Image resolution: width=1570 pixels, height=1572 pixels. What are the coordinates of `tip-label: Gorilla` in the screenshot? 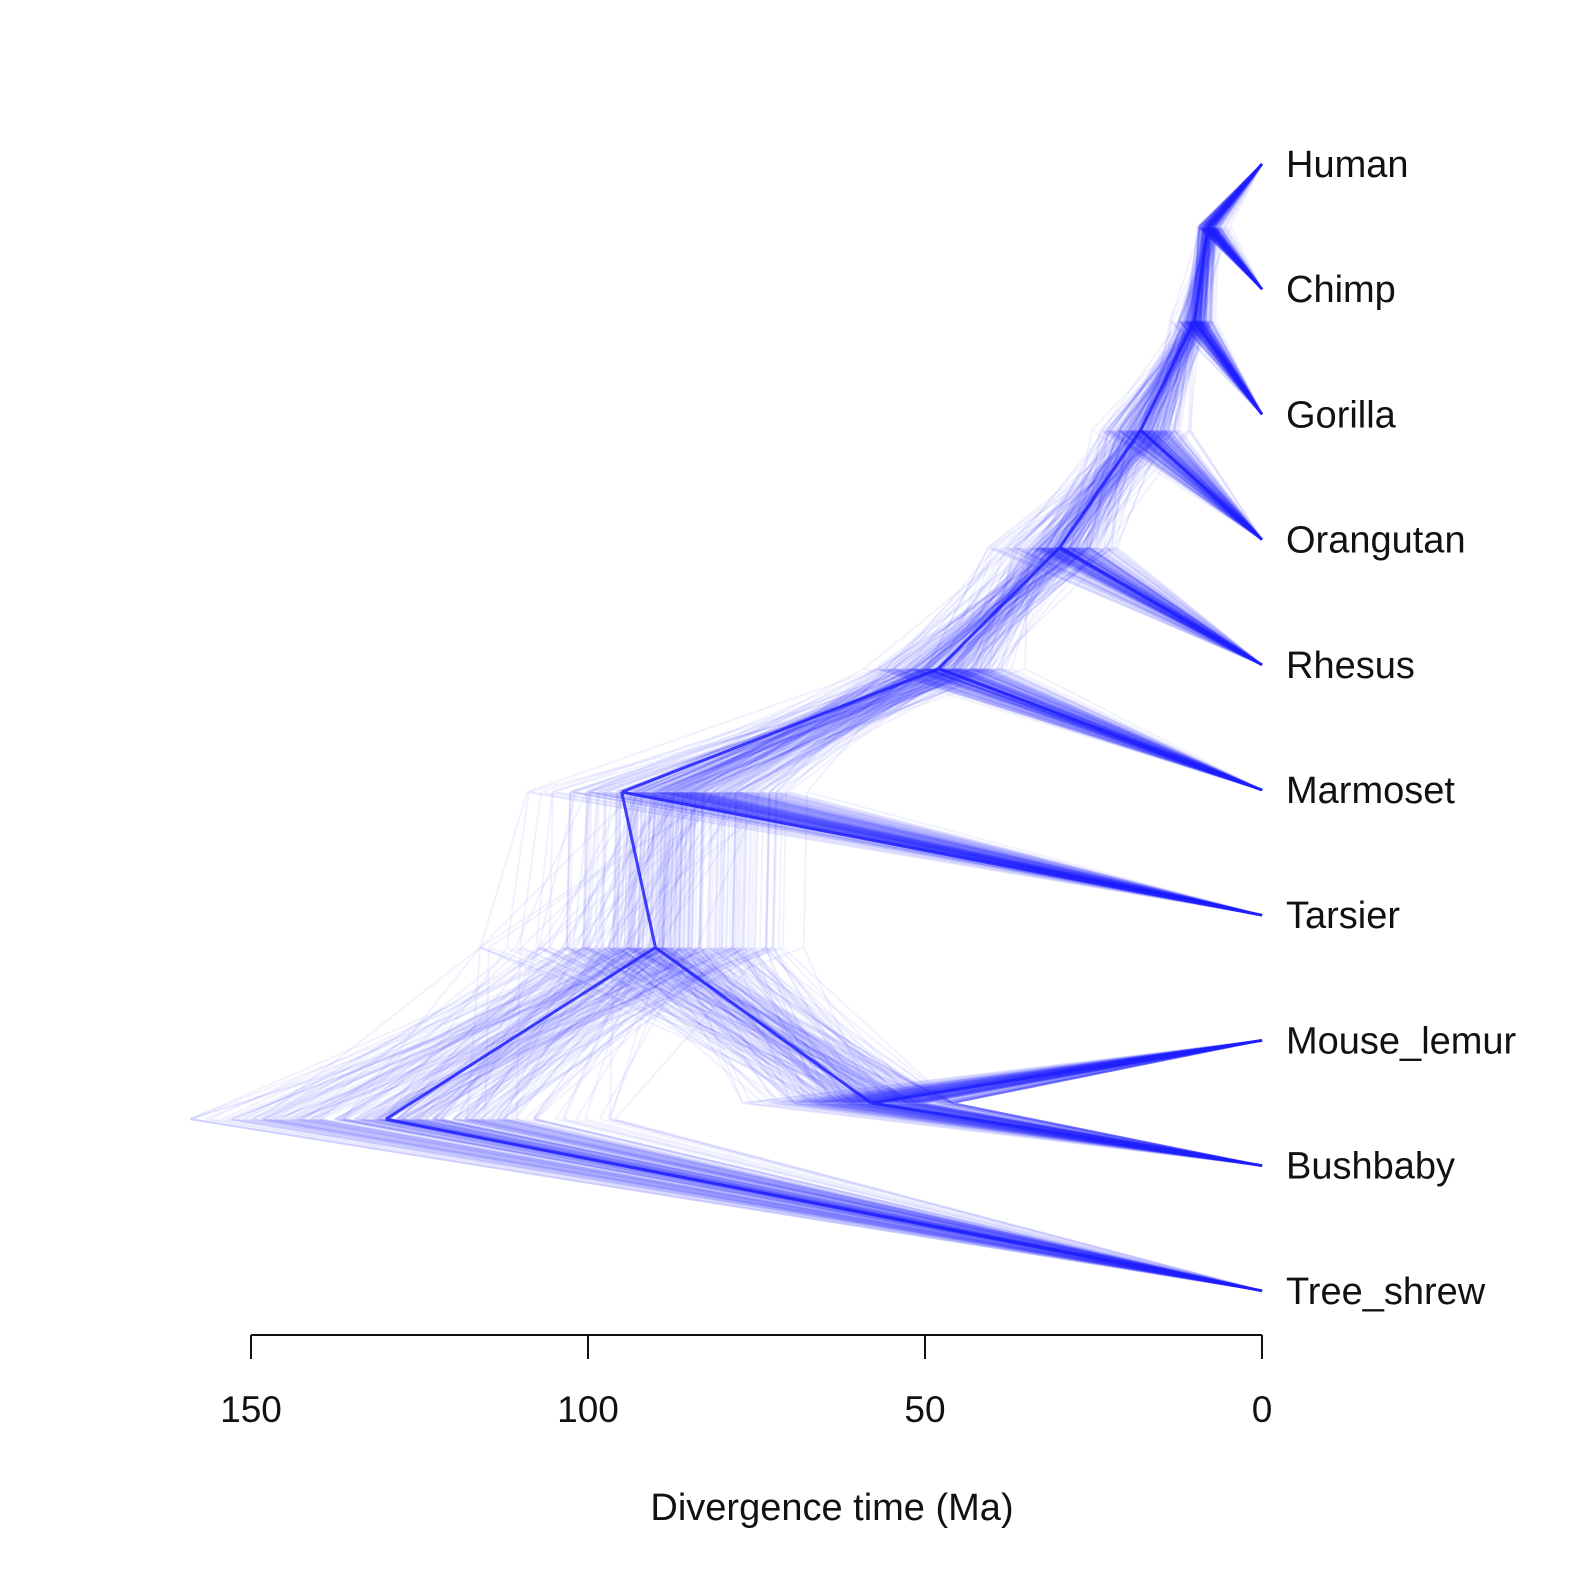 It's located at (1341, 415).